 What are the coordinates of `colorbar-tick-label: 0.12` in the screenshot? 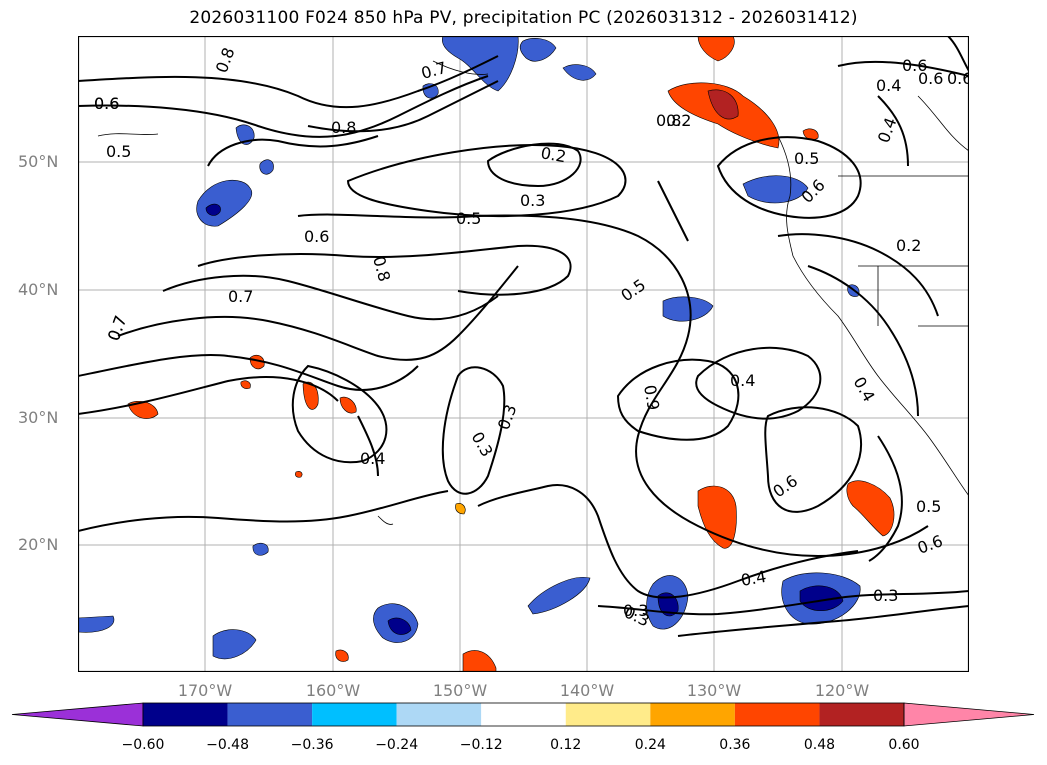 It's located at (566, 745).